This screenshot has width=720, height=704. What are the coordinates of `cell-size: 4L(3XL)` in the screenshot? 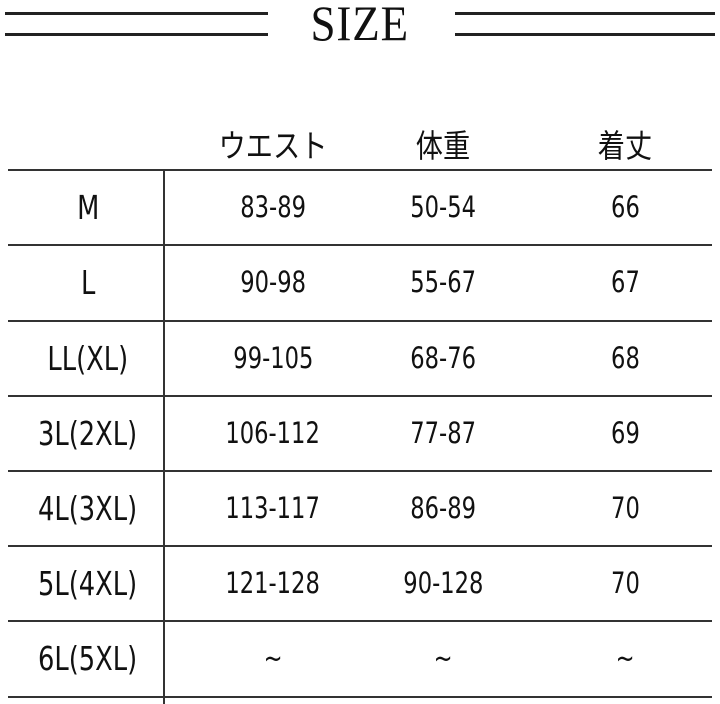 It's located at (94, 508).